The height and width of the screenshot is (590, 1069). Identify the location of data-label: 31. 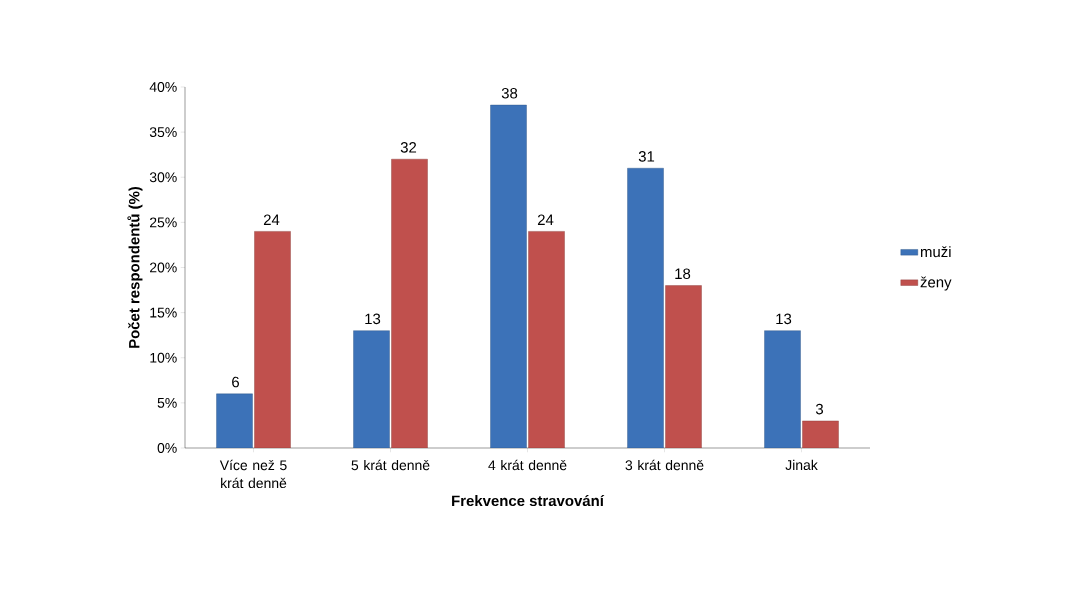
(646, 156).